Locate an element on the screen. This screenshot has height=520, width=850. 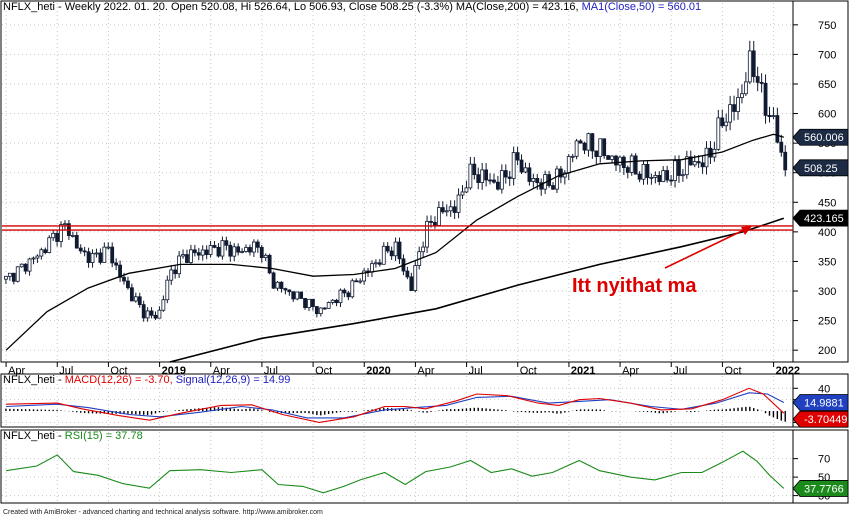
x-tick-label: Apr is located at coordinates (425, 371).